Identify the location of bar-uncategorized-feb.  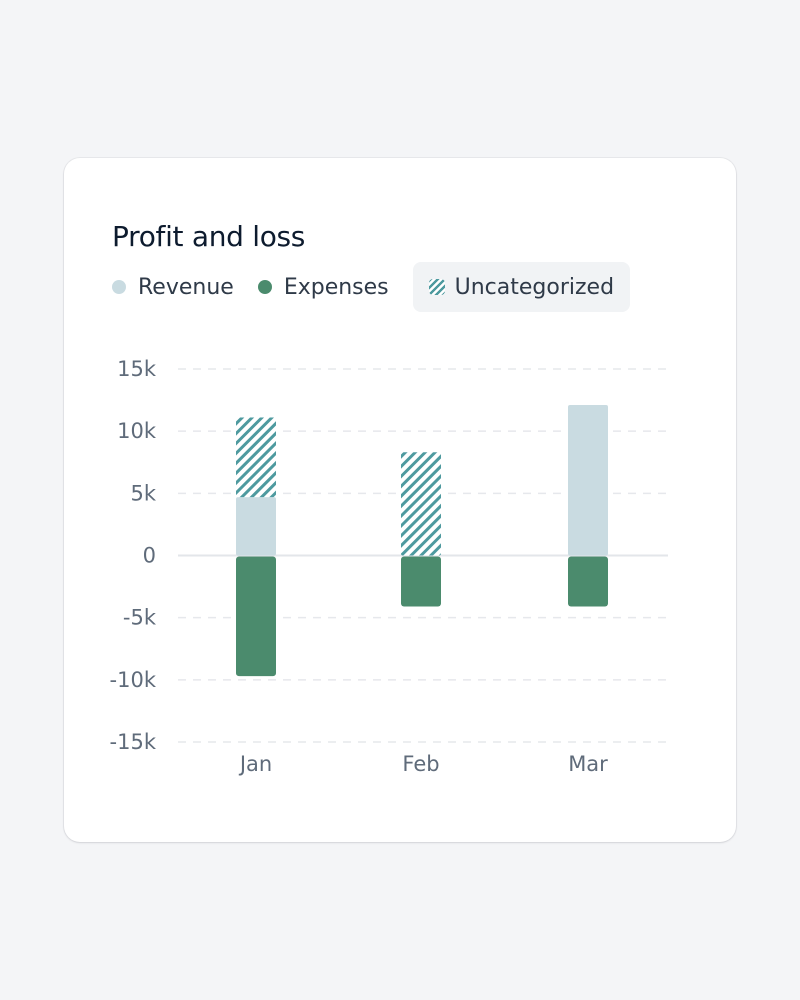
(421, 504).